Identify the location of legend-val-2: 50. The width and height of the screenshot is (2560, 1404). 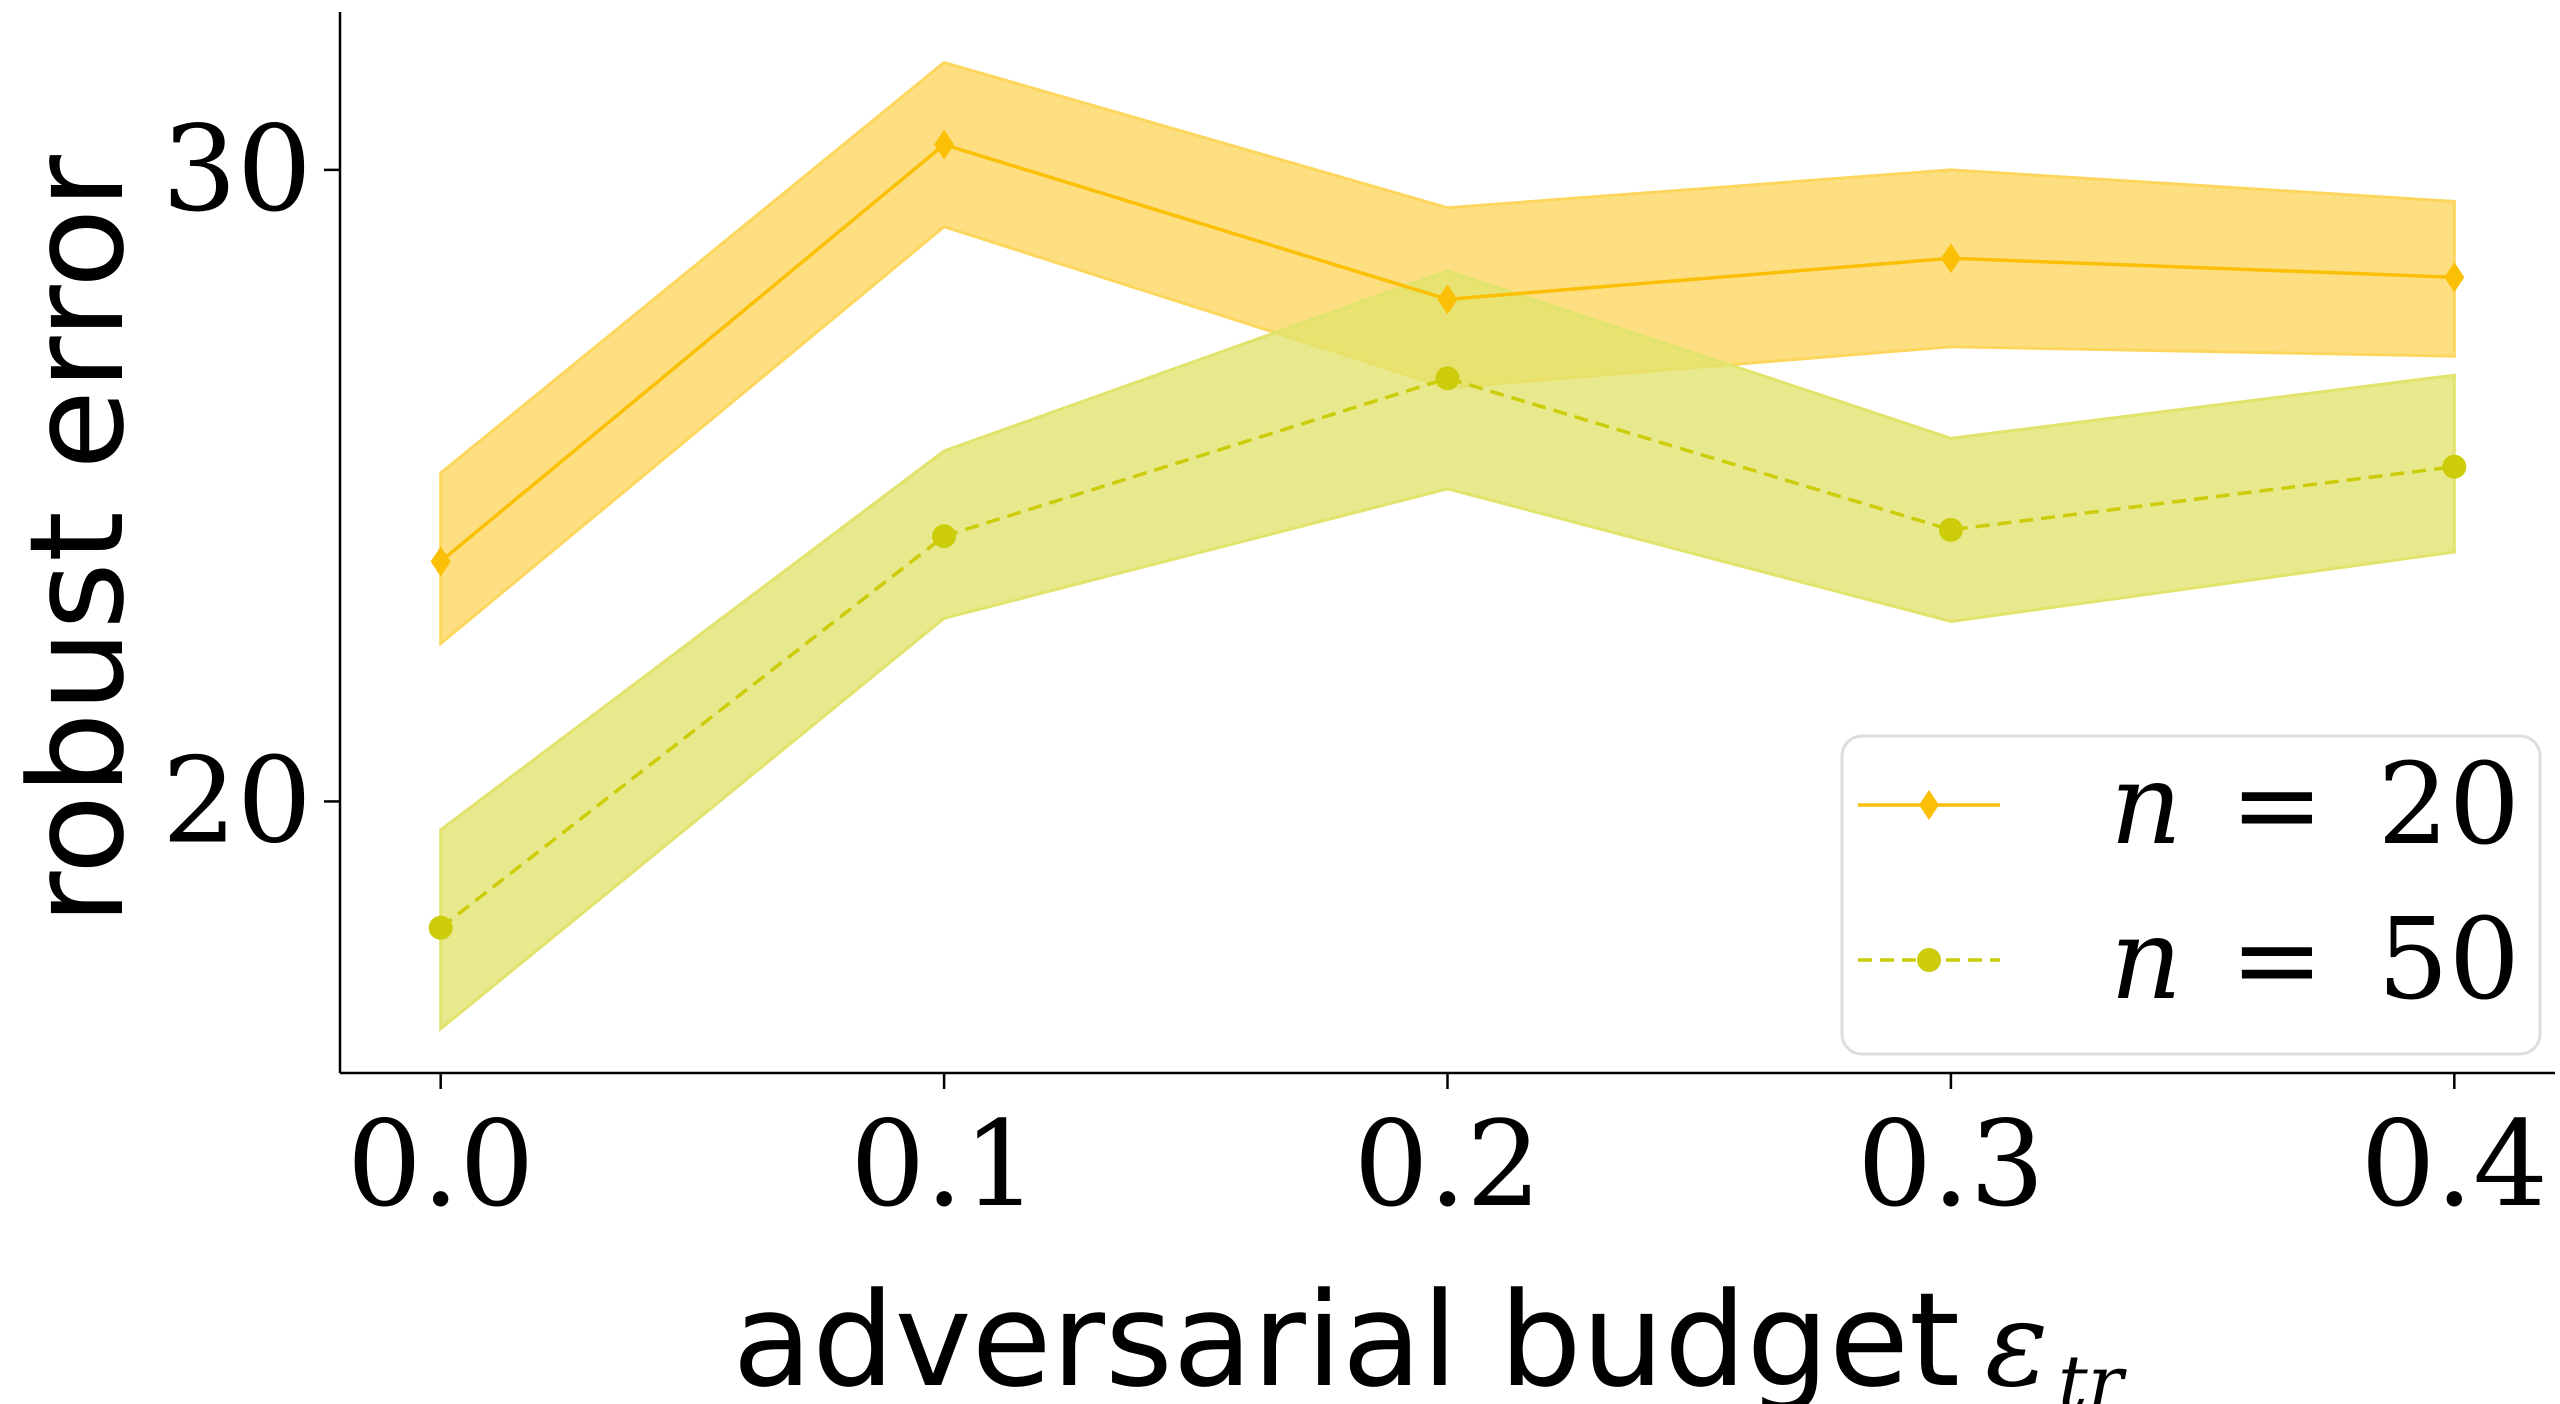
(2448, 960).